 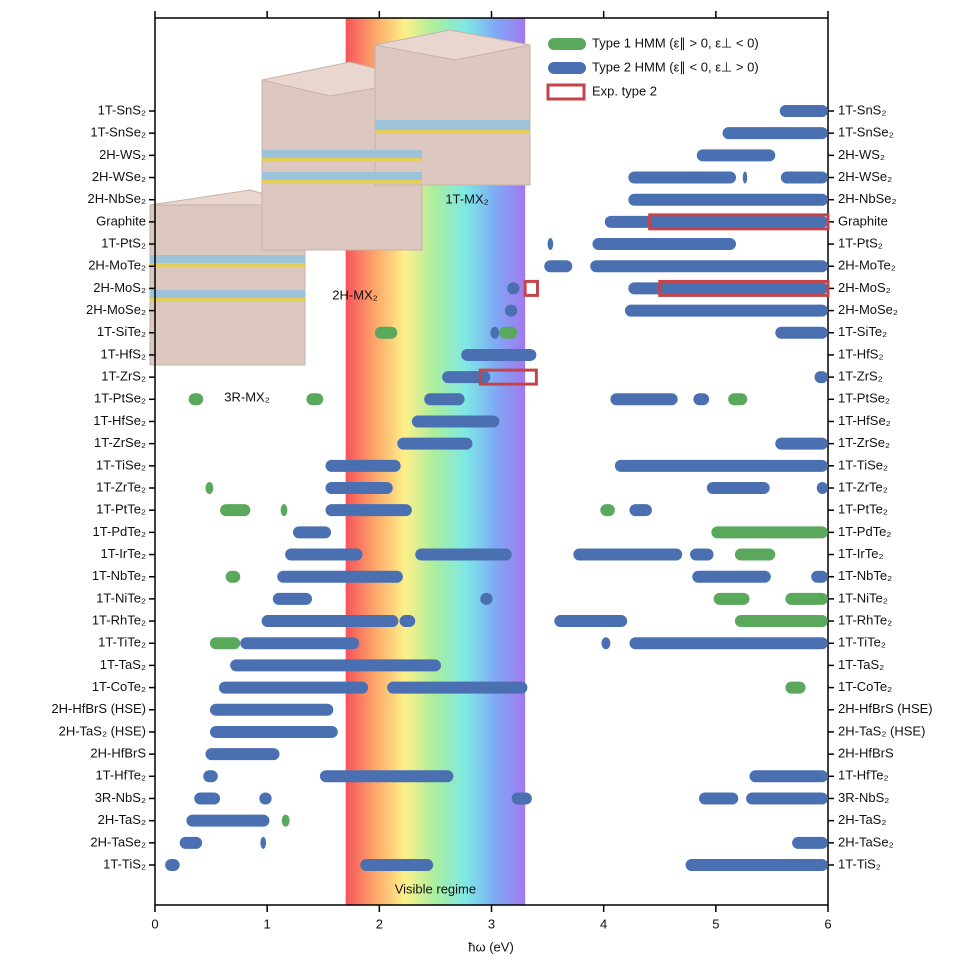 What do you see at coordinates (121, 509) in the screenshot?
I see `y-tick-label: 1T-PtTe₂` at bounding box center [121, 509].